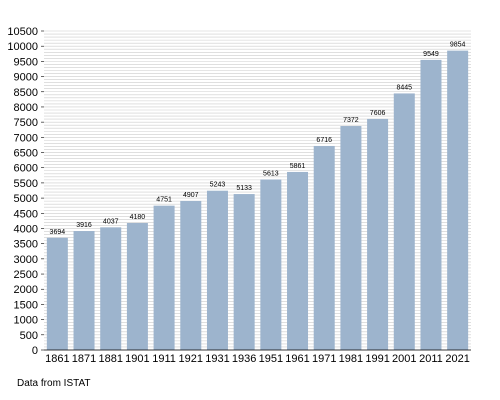  I want to click on y-tick-label: 10000, so click(22, 47).